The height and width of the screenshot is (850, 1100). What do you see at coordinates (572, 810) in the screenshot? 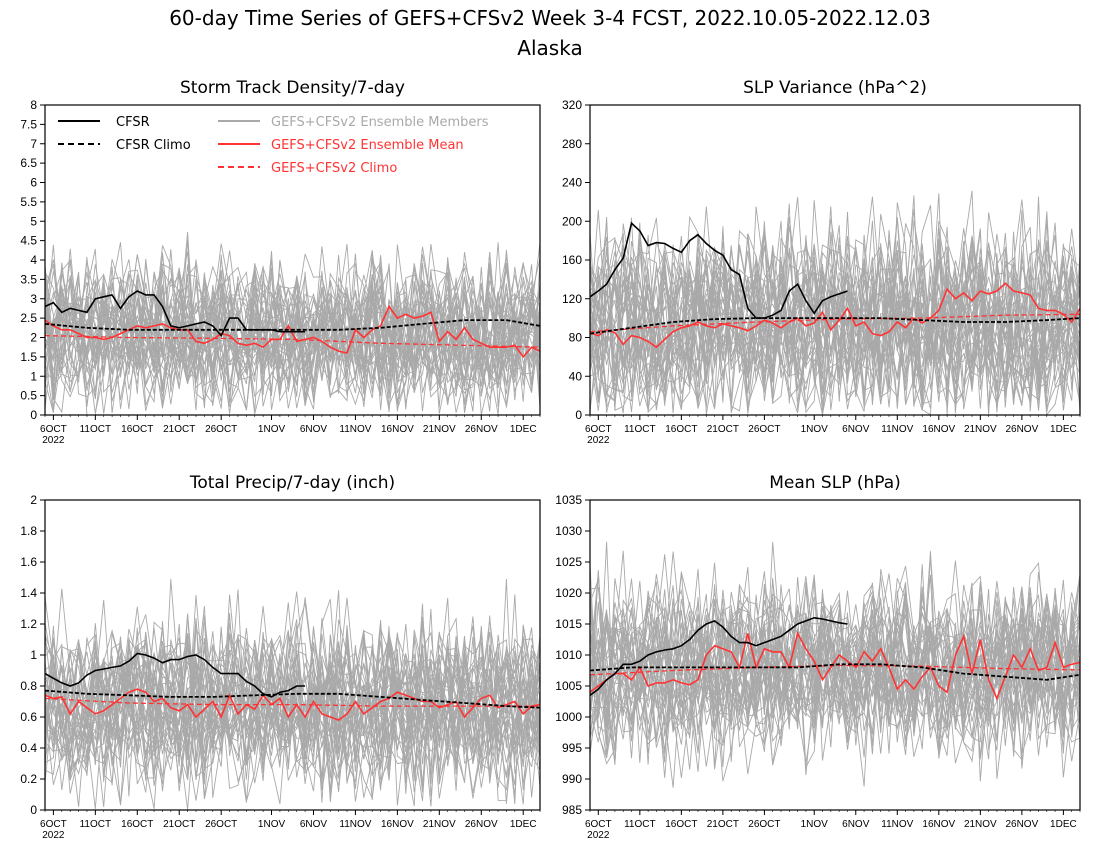
I see `y-tick-label: 985` at bounding box center [572, 810].